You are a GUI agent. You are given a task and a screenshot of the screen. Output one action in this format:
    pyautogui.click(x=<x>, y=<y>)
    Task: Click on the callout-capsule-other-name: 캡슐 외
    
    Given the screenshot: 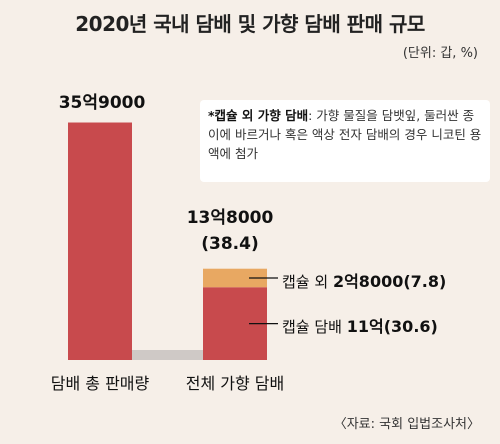 What is the action you would take?
    pyautogui.click(x=305, y=282)
    